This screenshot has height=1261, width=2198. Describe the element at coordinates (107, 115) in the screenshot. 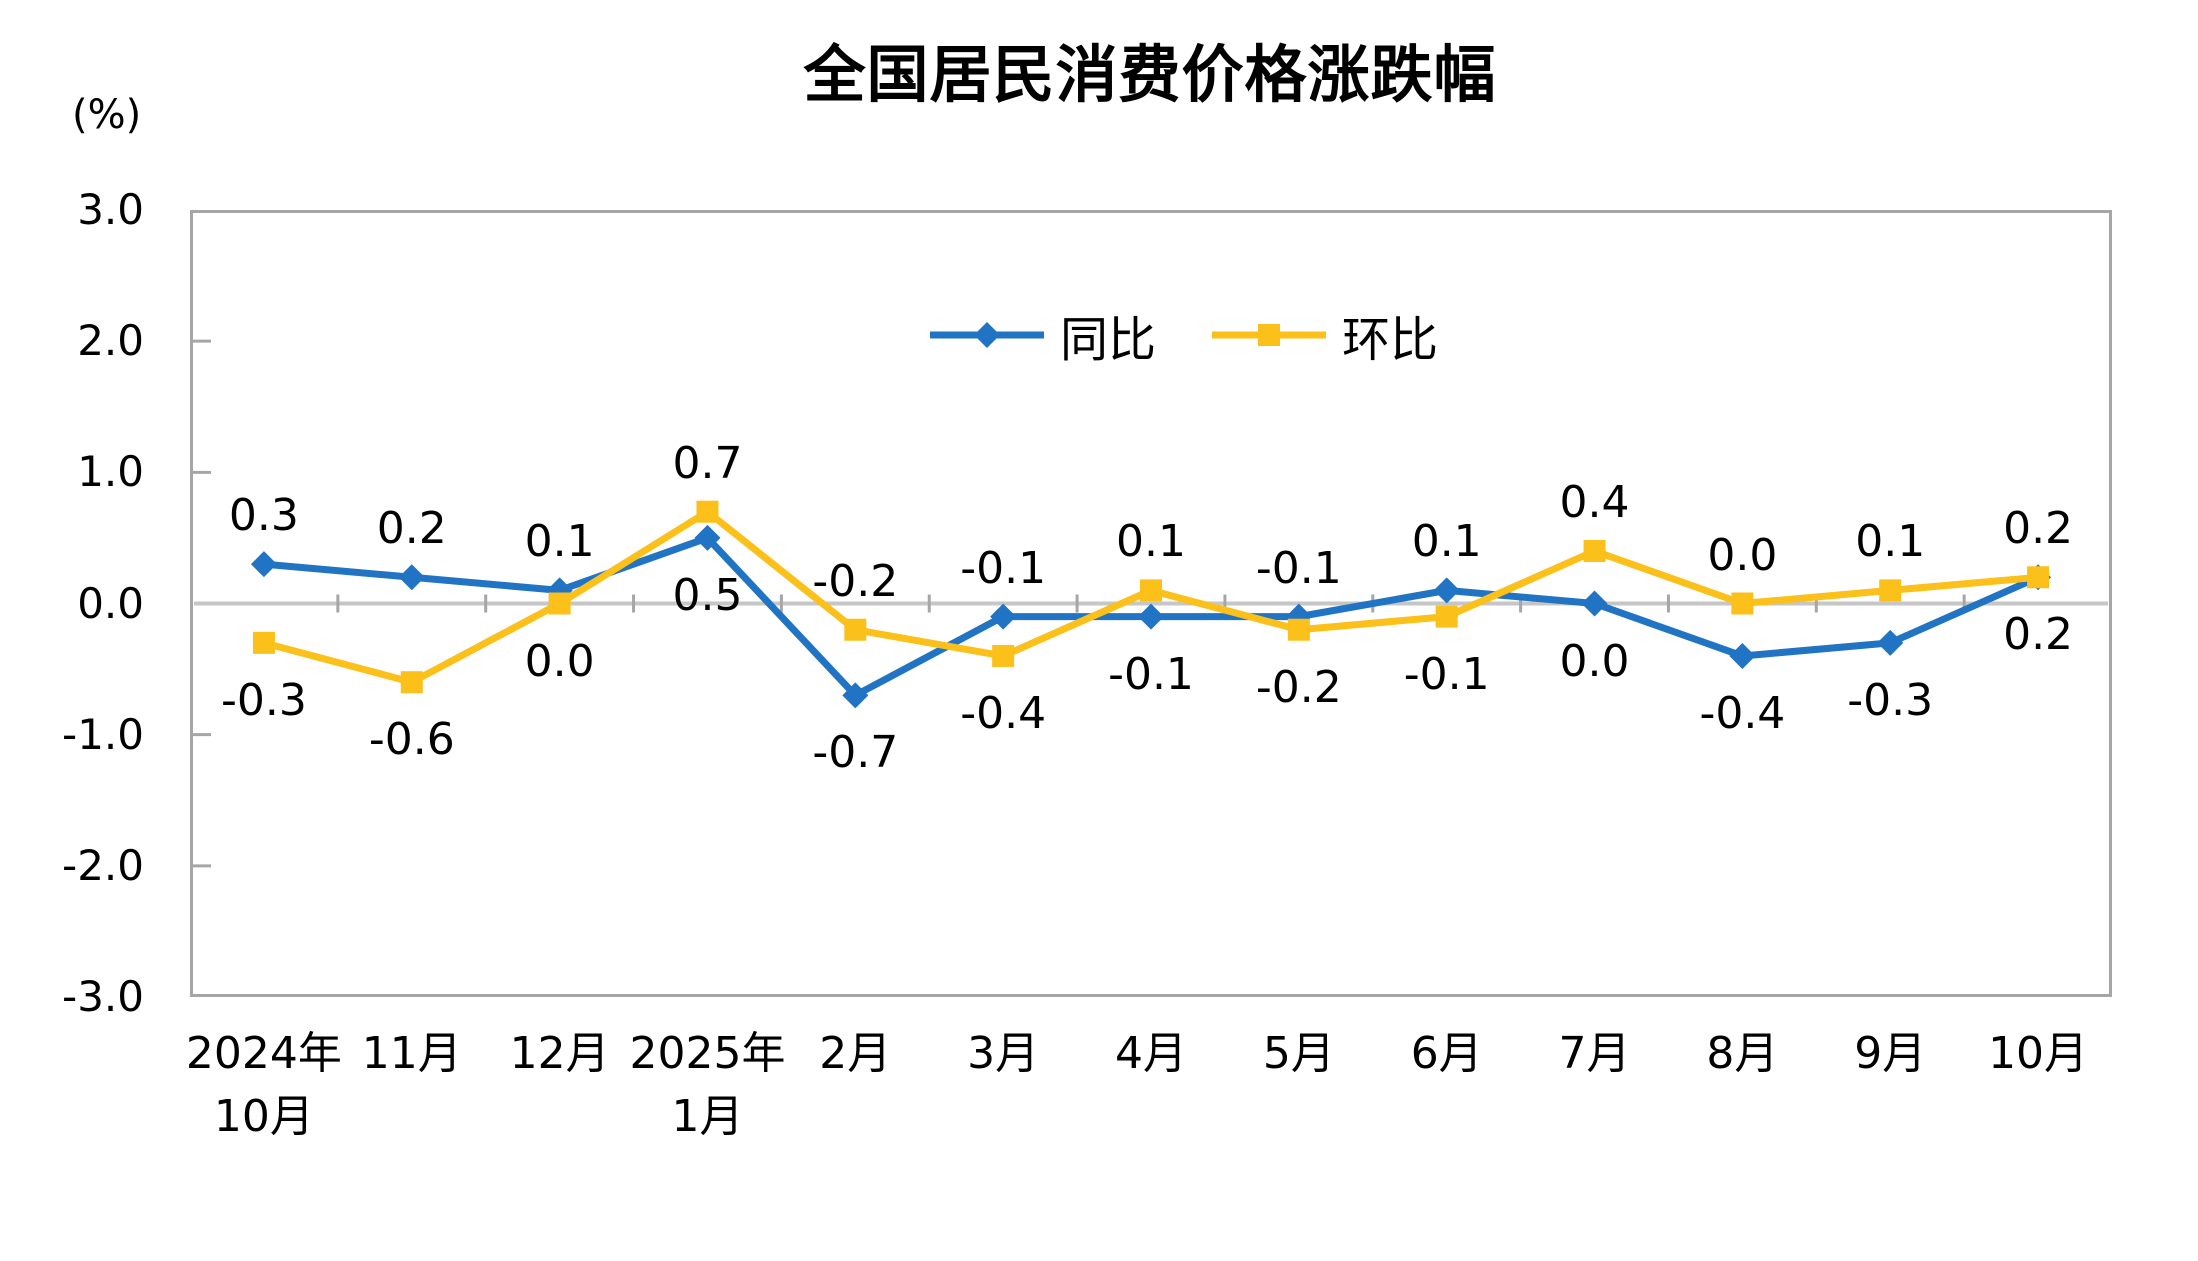

I see `y-axis-unit-label: (%)` at that location.